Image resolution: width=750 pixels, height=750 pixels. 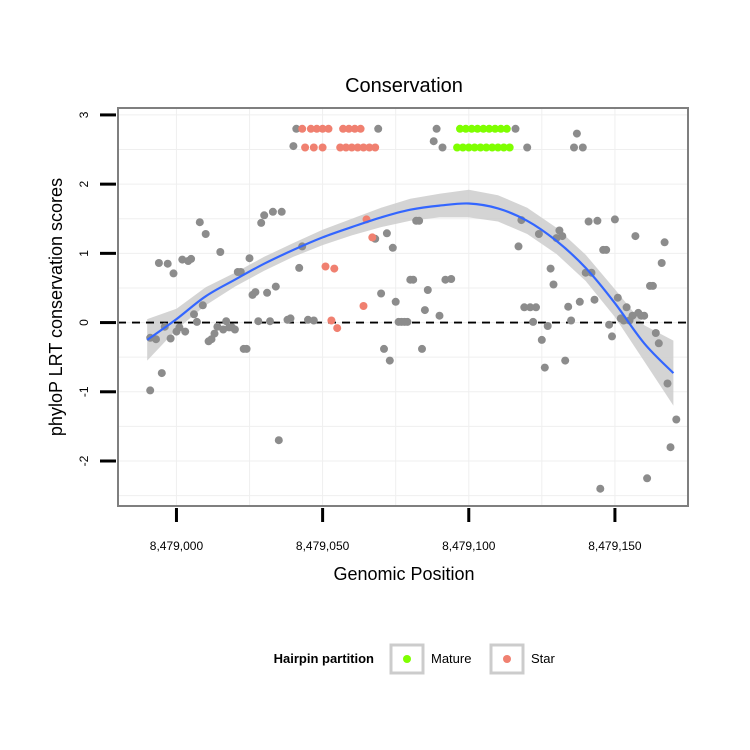 I want to click on legend-label-mature: Mature, so click(x=451, y=658).